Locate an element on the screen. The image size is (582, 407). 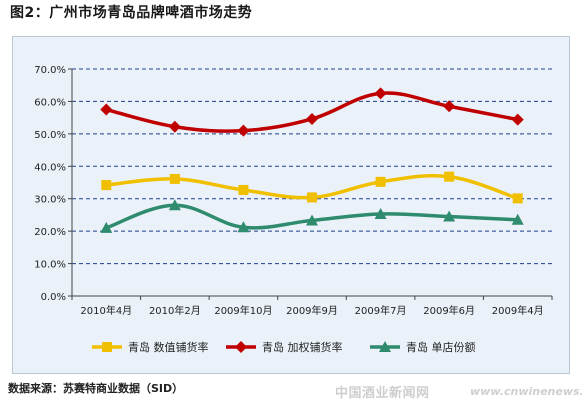
y-tick-label: 60.0% is located at coordinates (50, 102).